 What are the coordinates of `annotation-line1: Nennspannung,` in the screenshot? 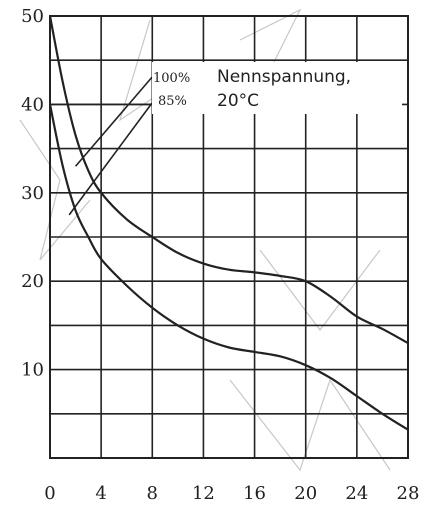 It's located at (284, 77).